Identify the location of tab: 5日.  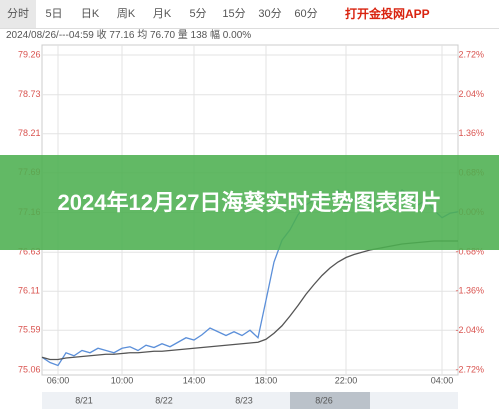
(54, 14).